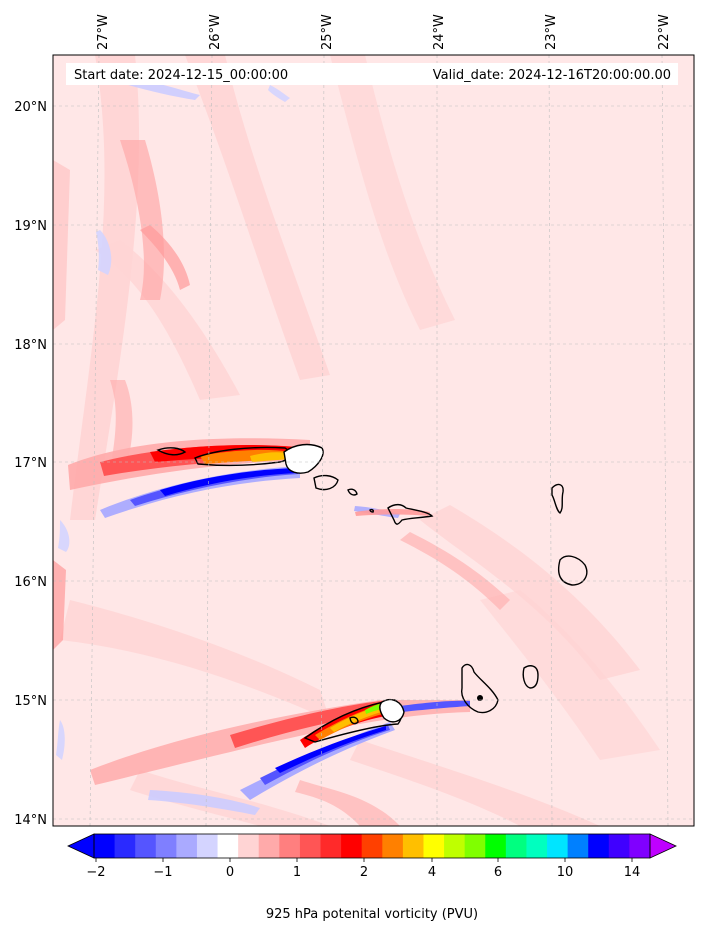 This screenshot has height=935, width=703. I want to click on colorbar-tick-label: −2, so click(95, 872).